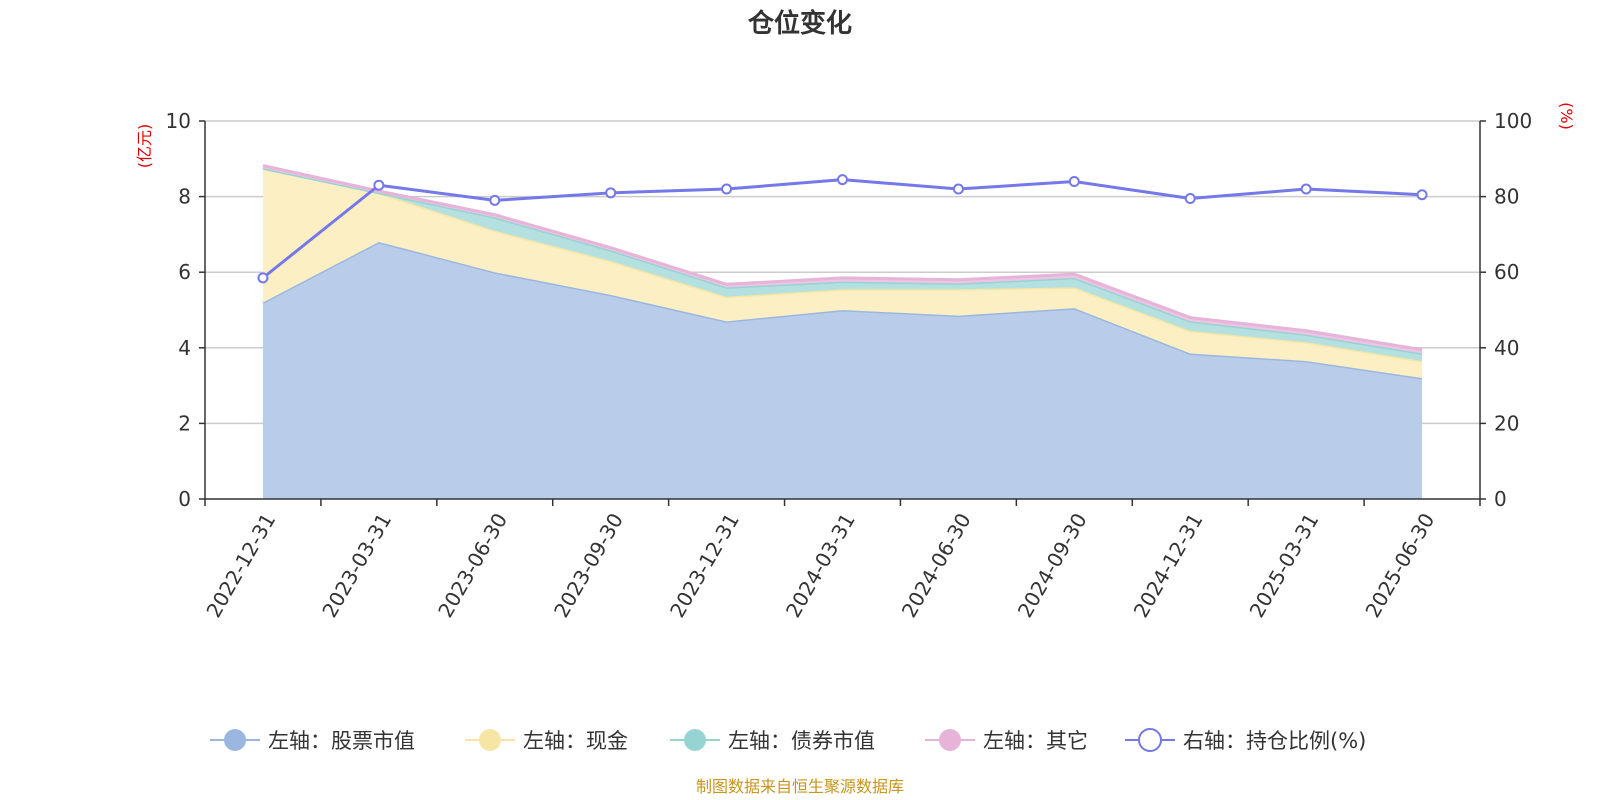 This screenshot has width=1600, height=800. Describe the element at coordinates (1500, 499) in the screenshot. I see `right-axis-tick-label: 0` at that location.